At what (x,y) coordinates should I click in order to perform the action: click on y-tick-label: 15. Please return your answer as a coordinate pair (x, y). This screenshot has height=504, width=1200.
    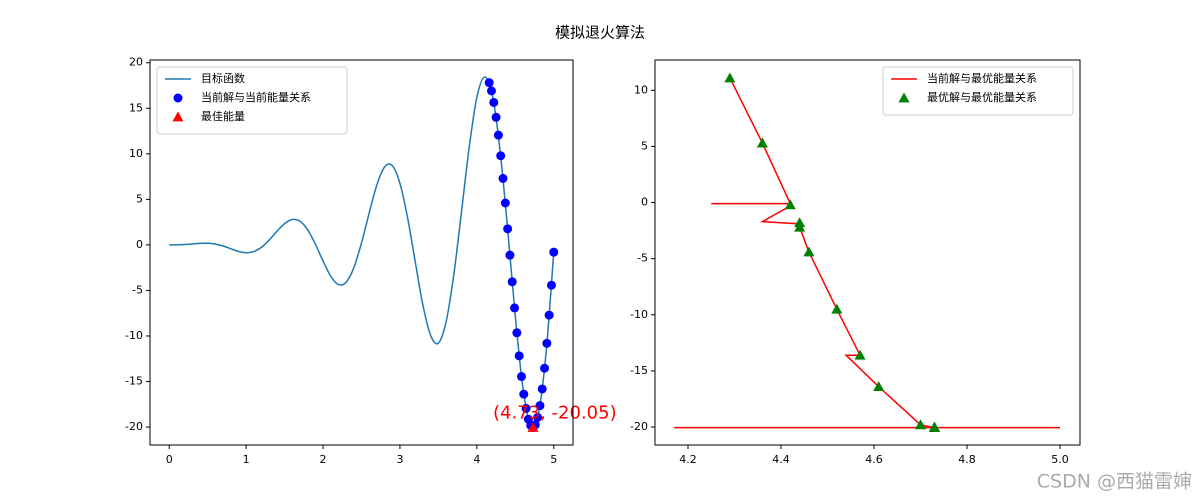
    Looking at the image, I should click on (136, 107).